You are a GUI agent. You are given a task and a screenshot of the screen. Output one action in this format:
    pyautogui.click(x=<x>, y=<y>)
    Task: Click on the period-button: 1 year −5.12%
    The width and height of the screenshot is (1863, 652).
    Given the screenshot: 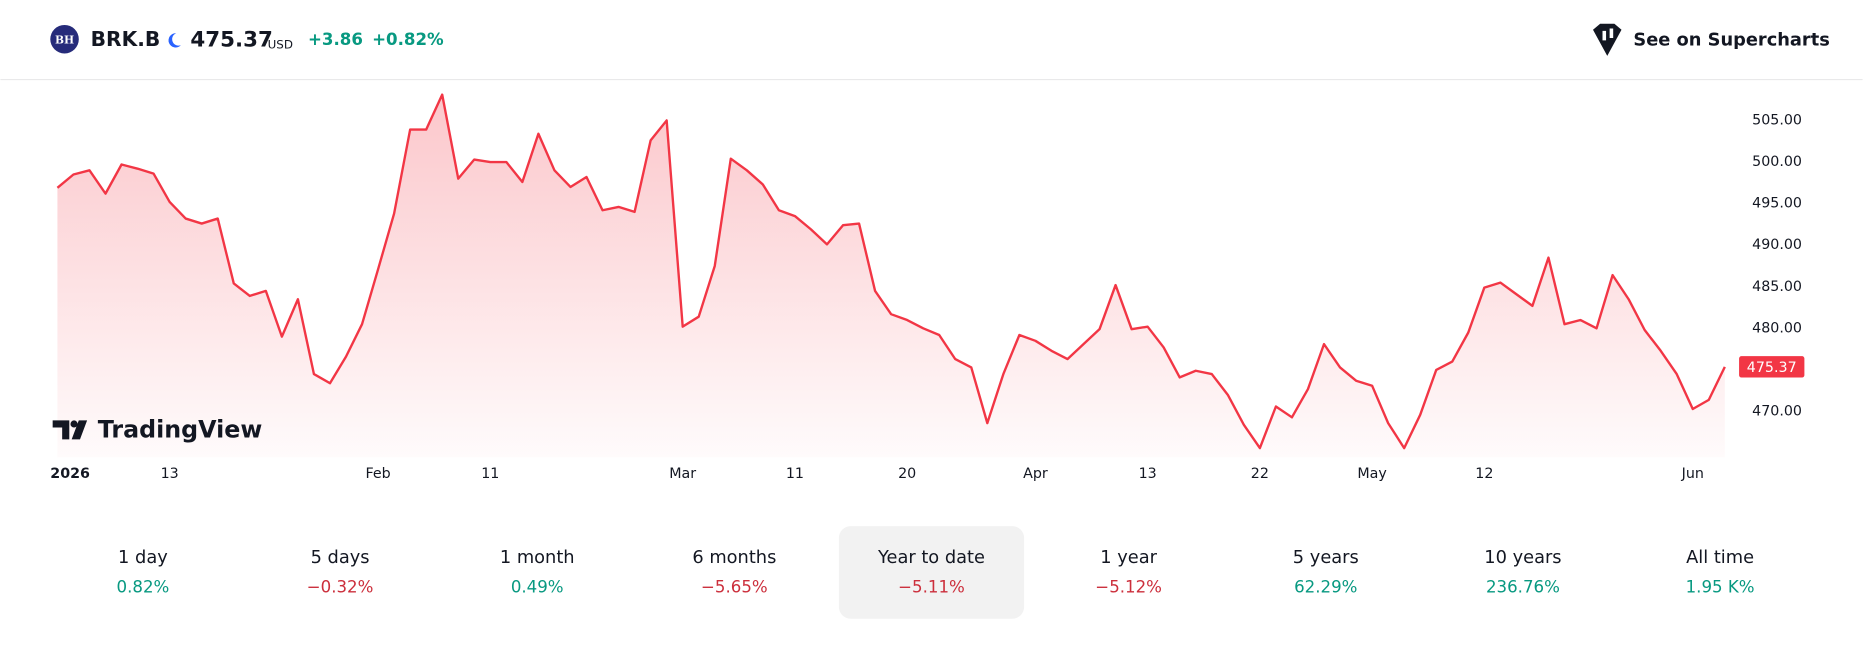 What is the action you would take?
    pyautogui.click(x=1128, y=571)
    